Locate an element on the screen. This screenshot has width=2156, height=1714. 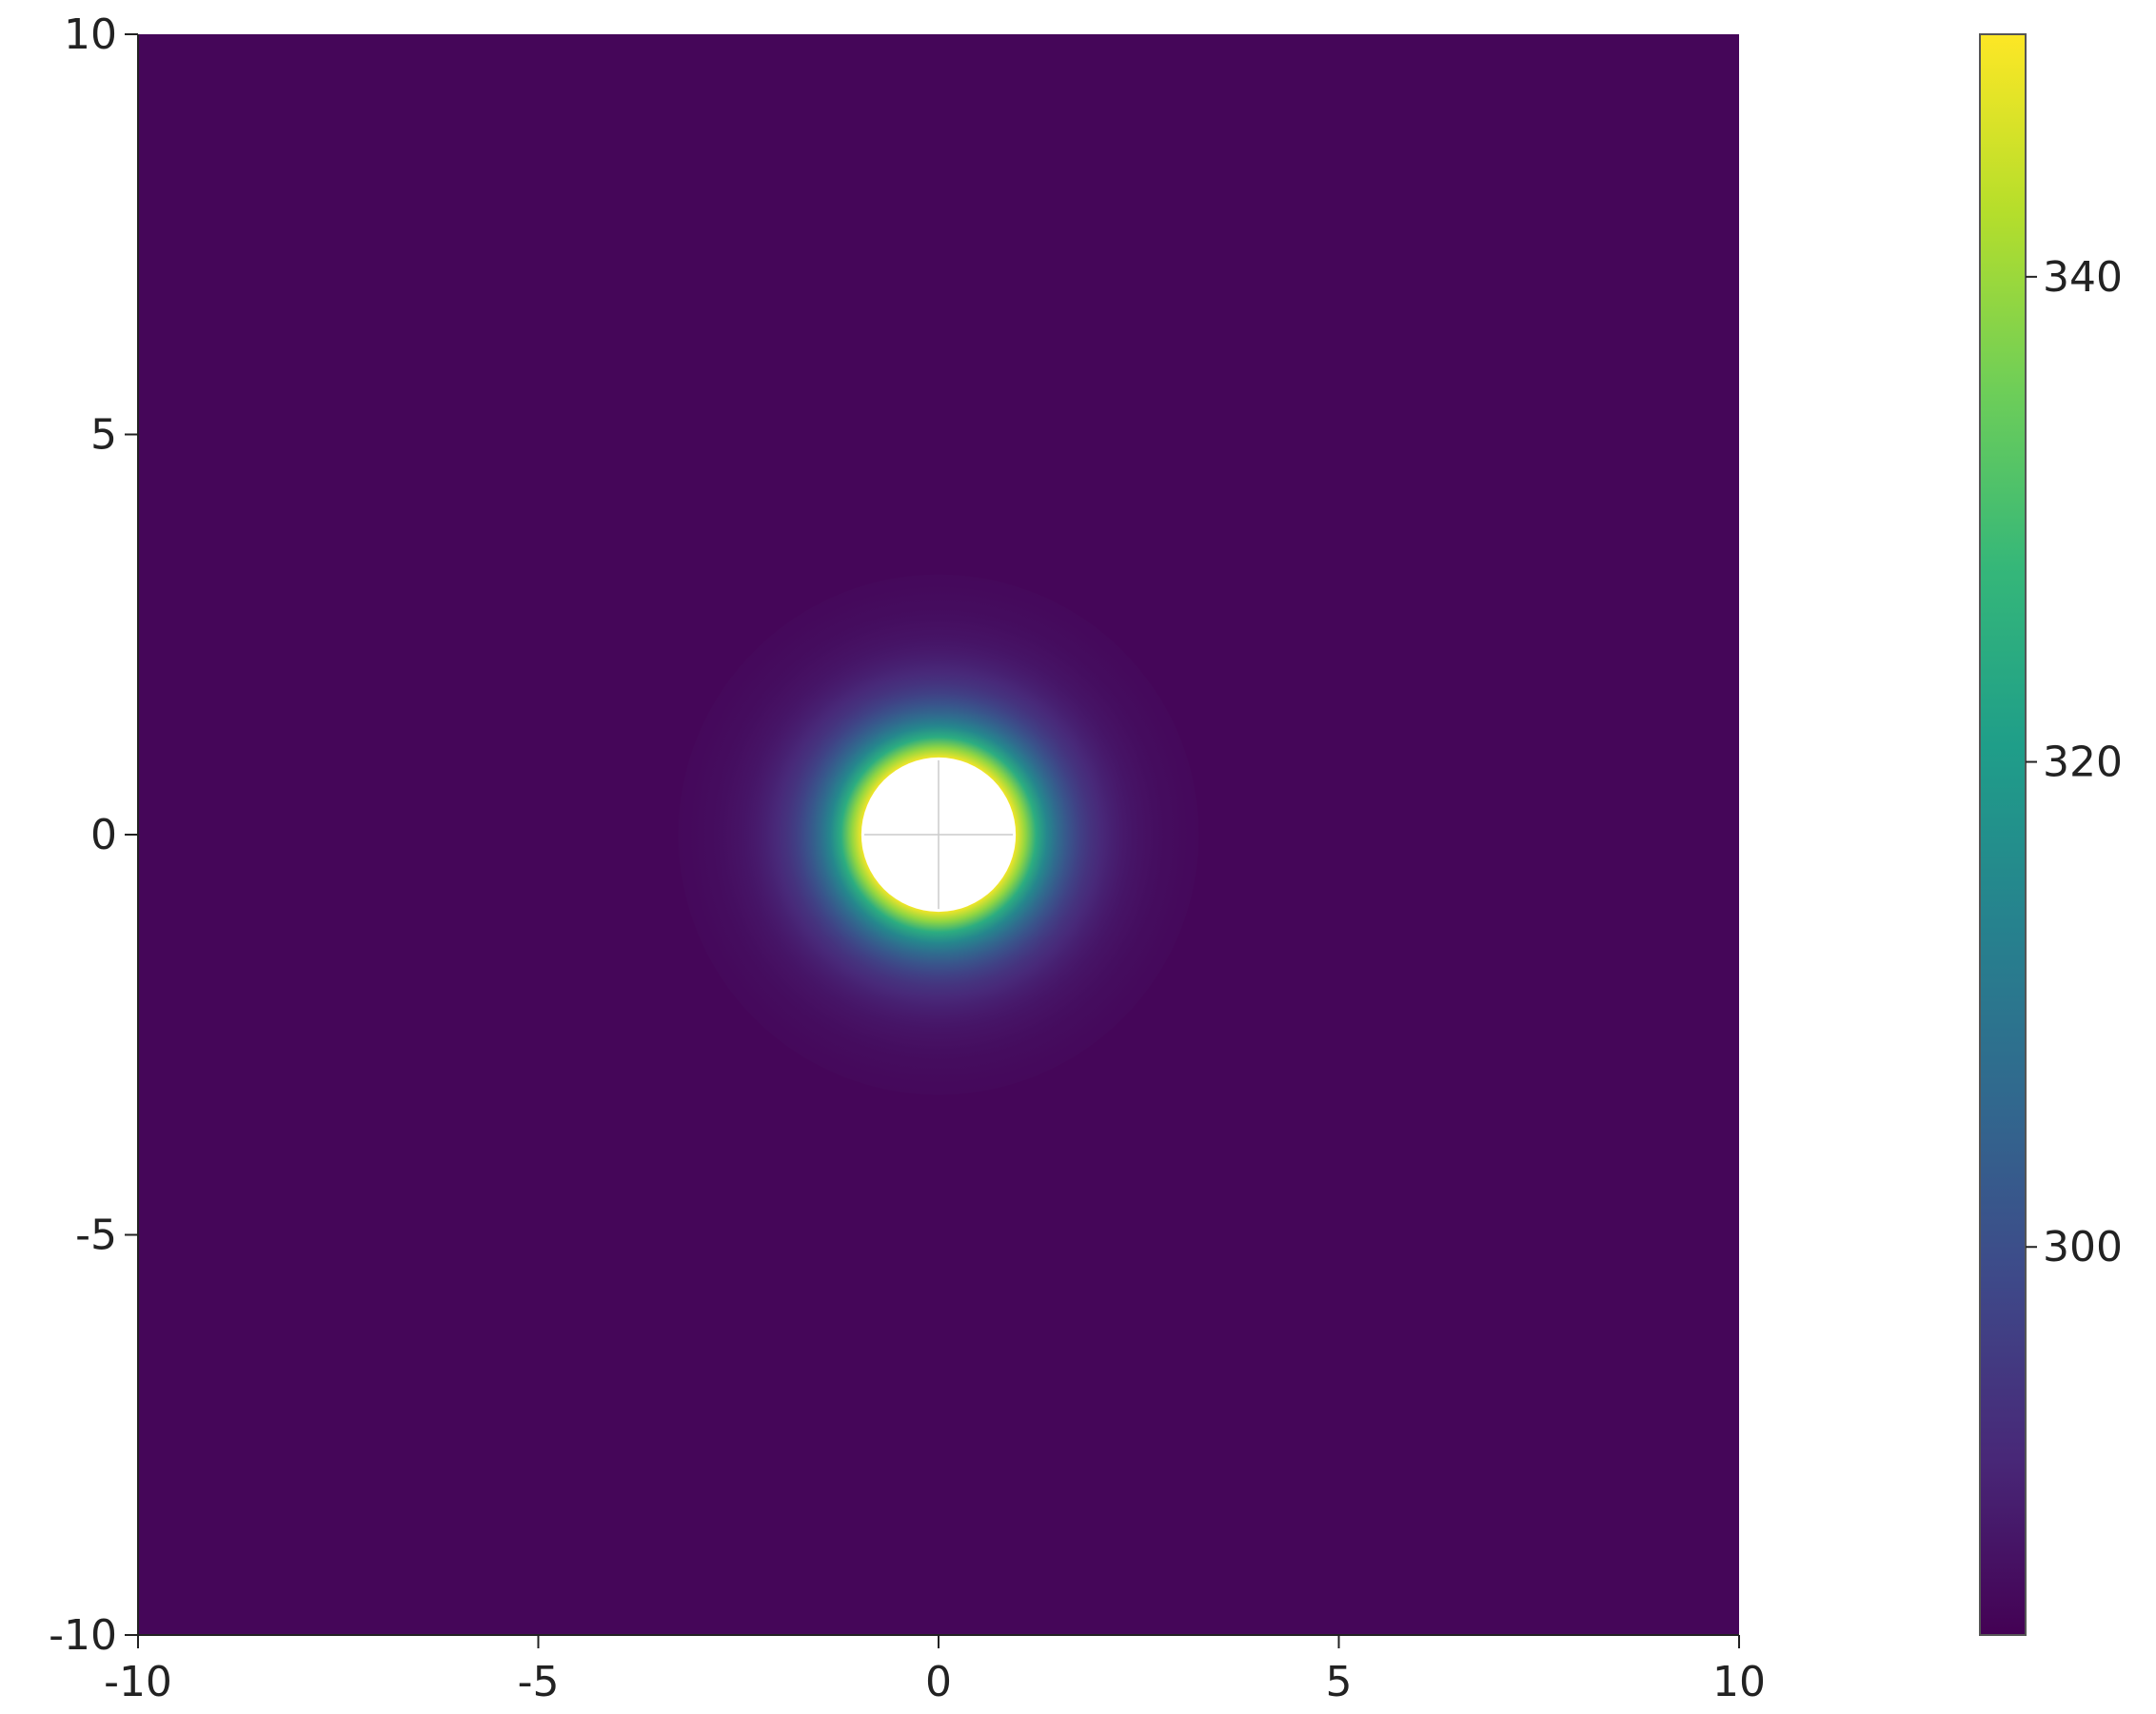
x-axis-ticks: -10 -5 0 5 10 is located at coordinates (935, 1670).